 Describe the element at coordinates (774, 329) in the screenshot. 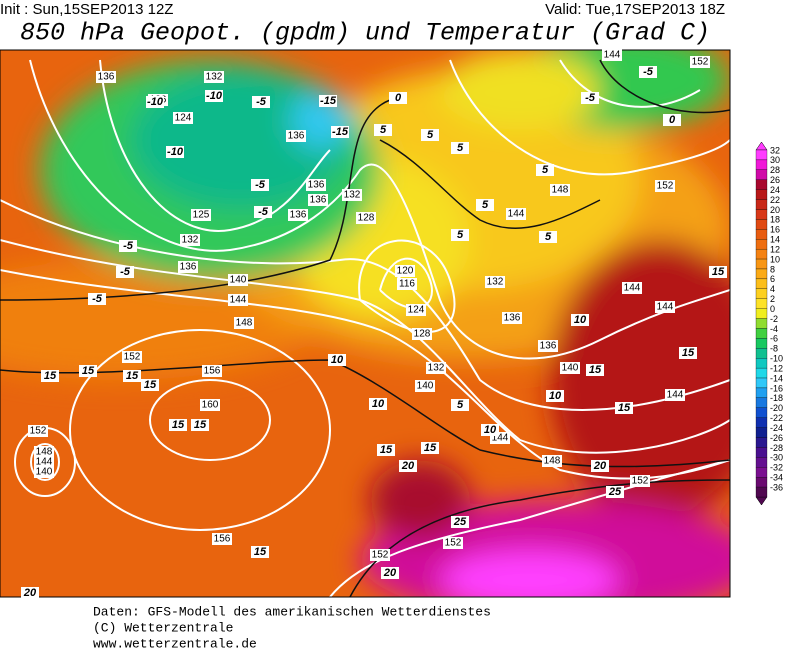

I see `colorbar-label: -4` at that location.